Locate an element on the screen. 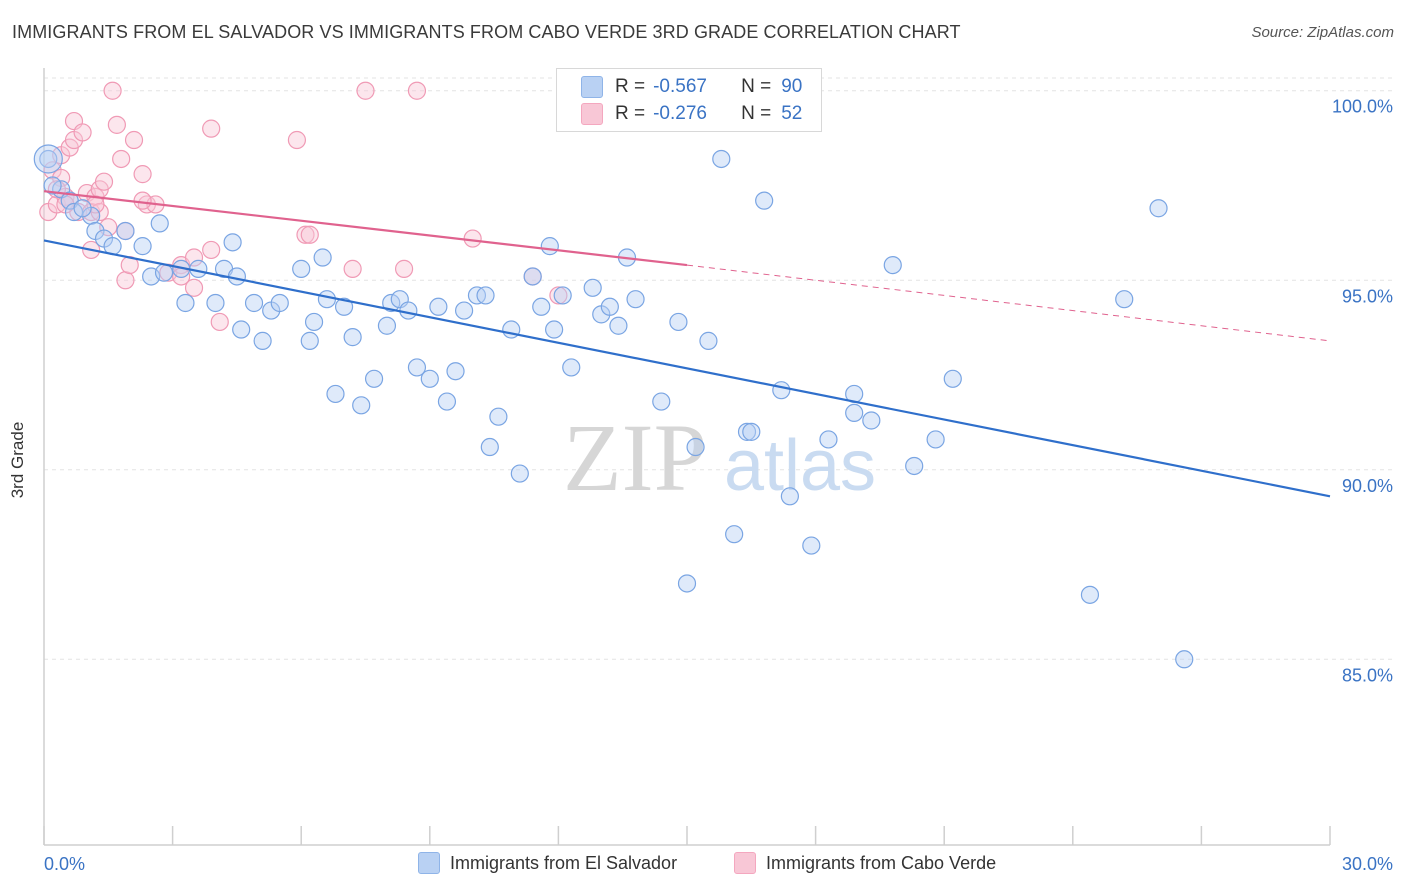 This screenshot has height=892, width=1406. y-tick-label: 90.0% is located at coordinates (1367, 486).